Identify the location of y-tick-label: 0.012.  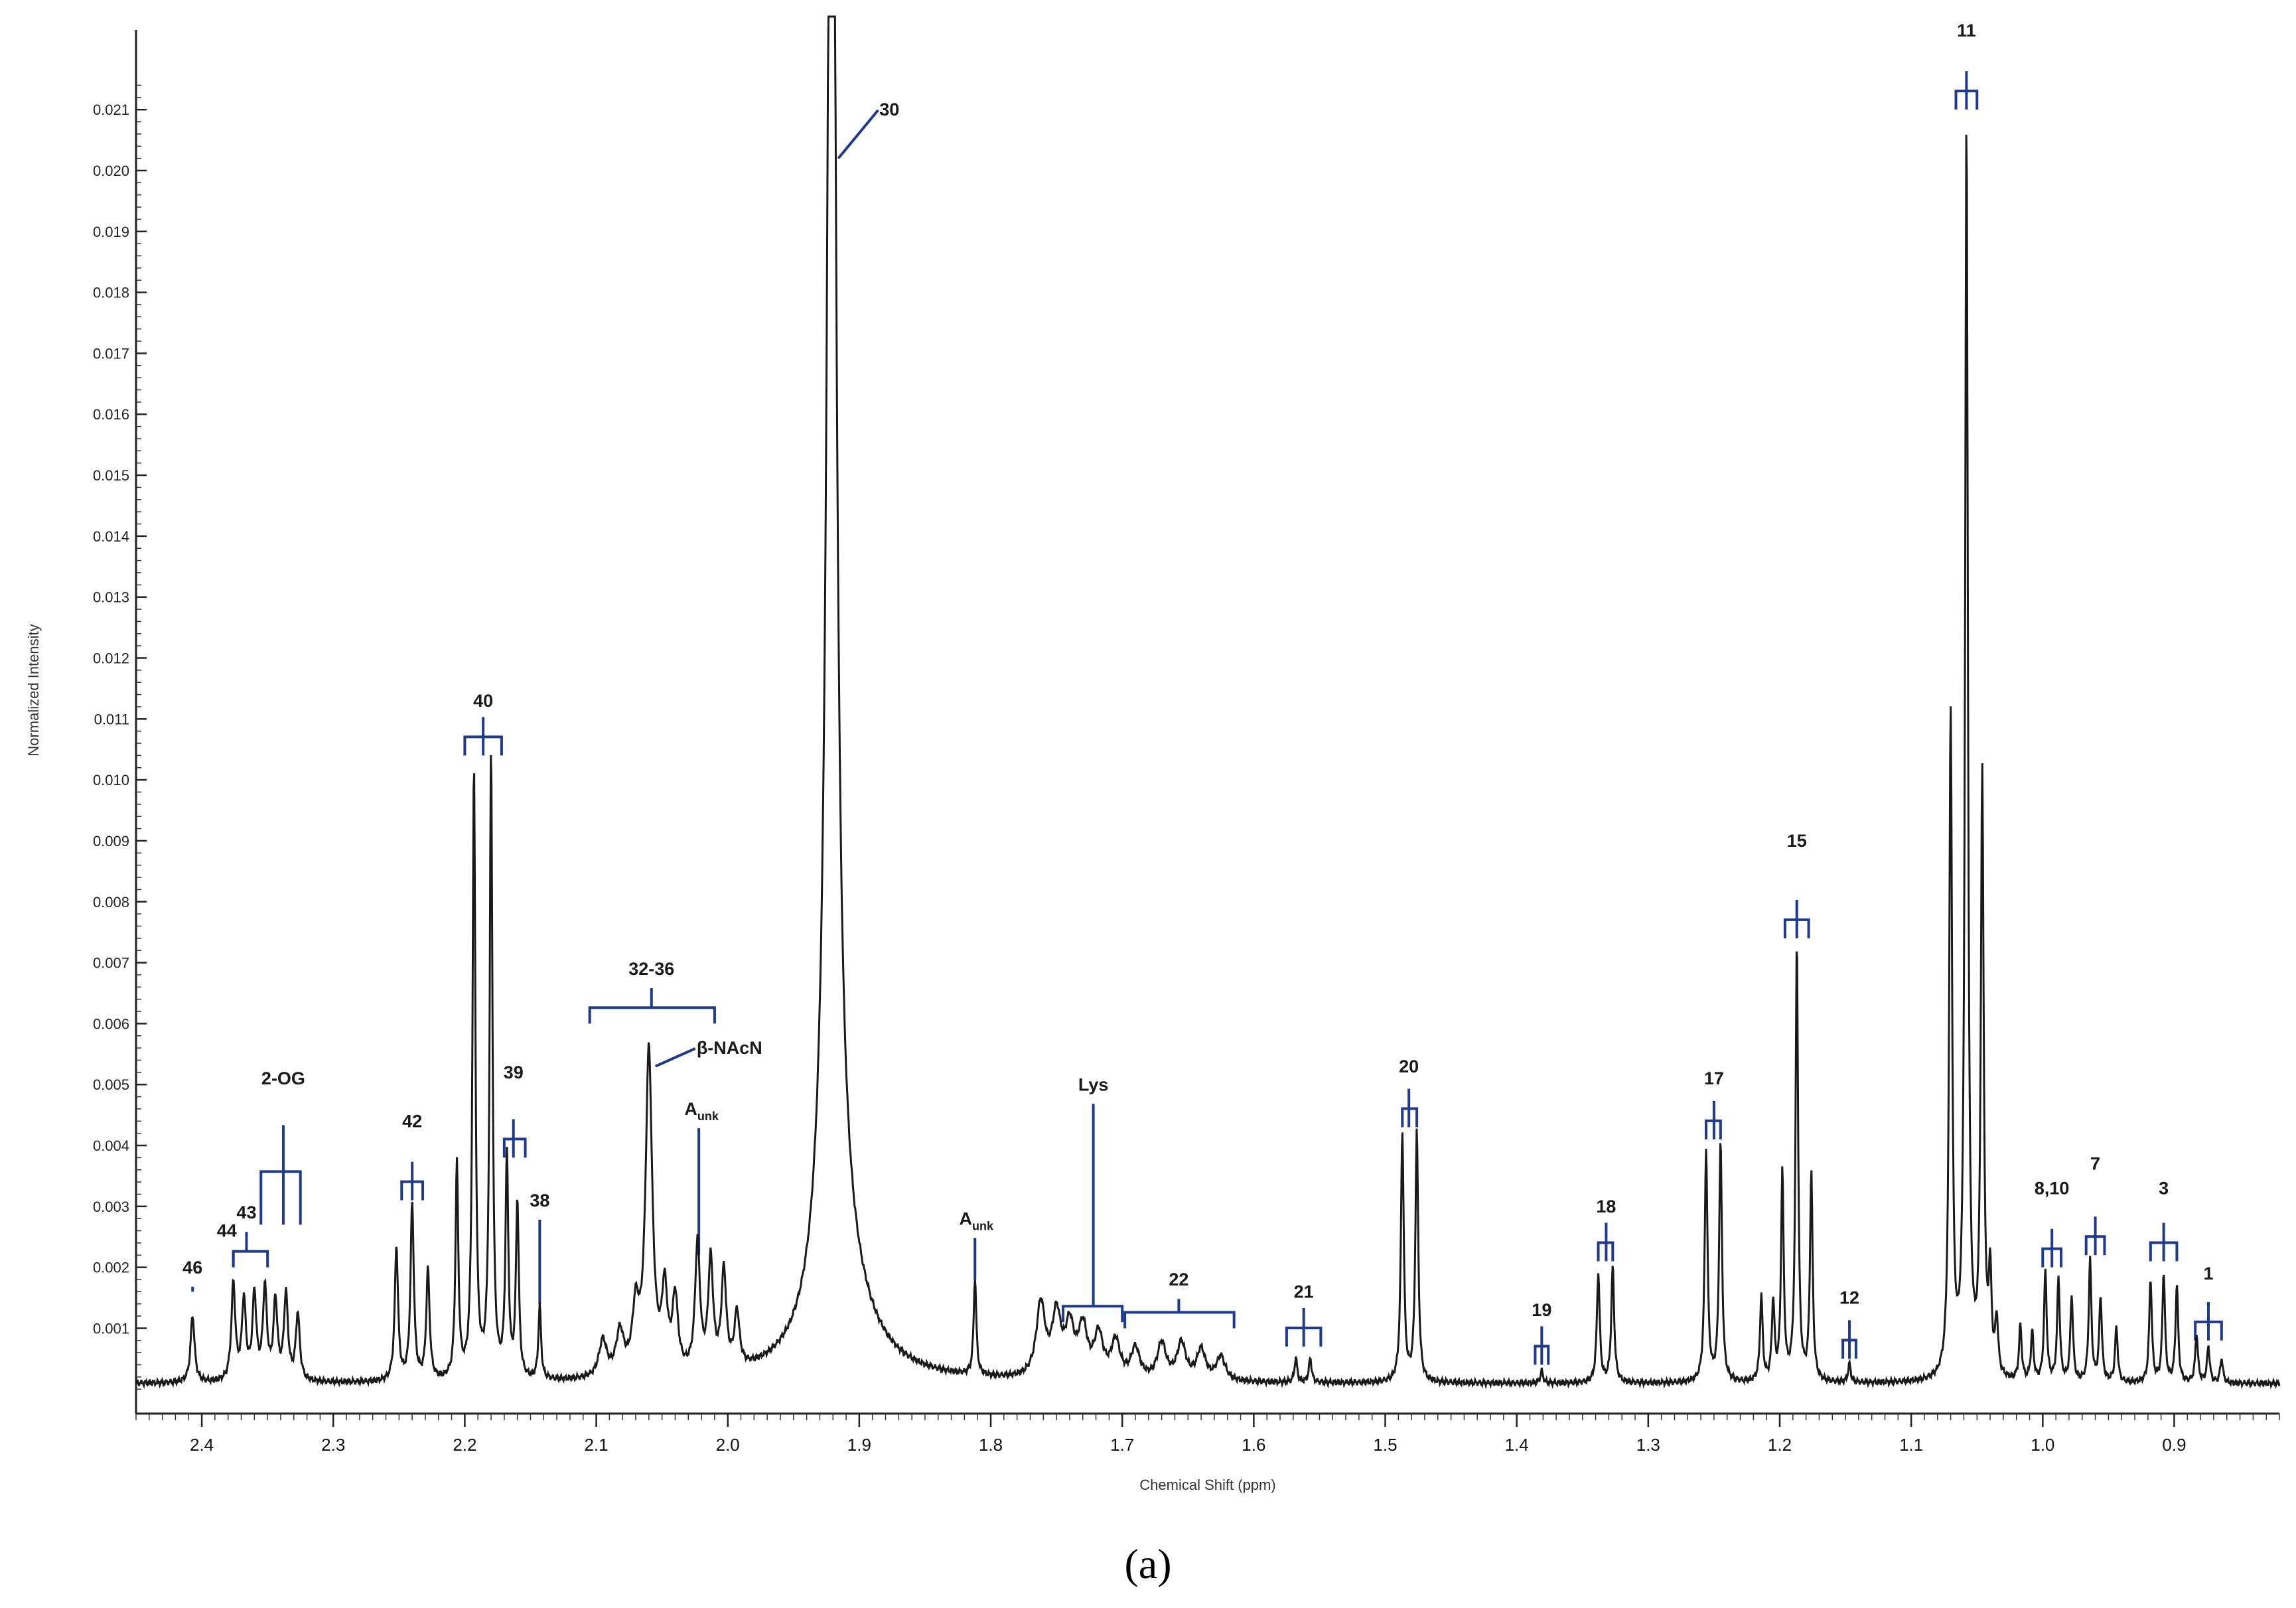
(111, 658).